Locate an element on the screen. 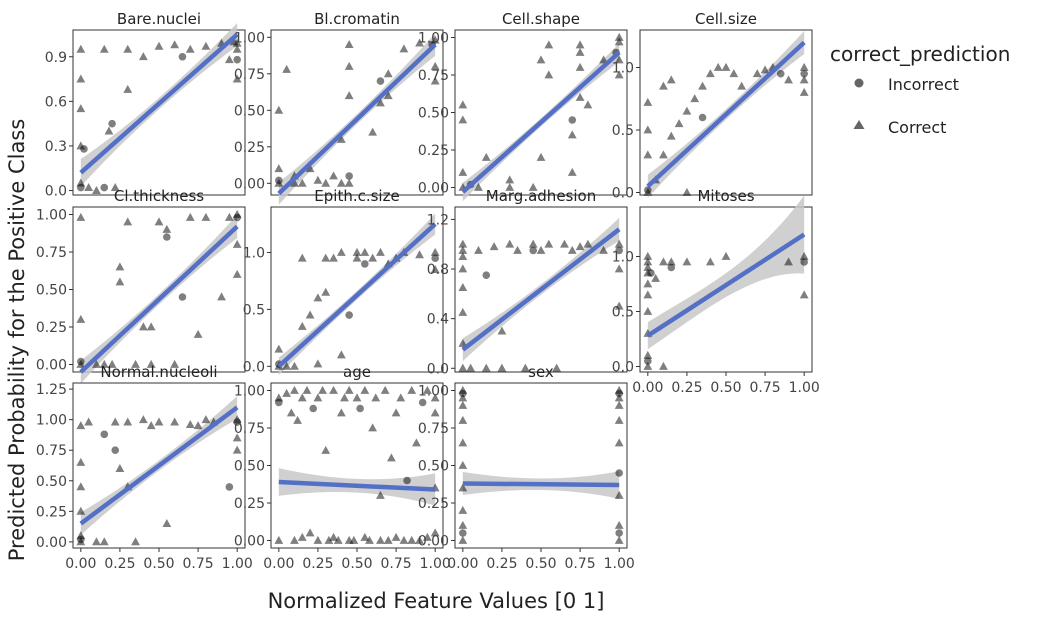 The width and height of the screenshot is (1038, 622). legend: correct_prediction Incorrect Correct is located at coordinates (920, 89).